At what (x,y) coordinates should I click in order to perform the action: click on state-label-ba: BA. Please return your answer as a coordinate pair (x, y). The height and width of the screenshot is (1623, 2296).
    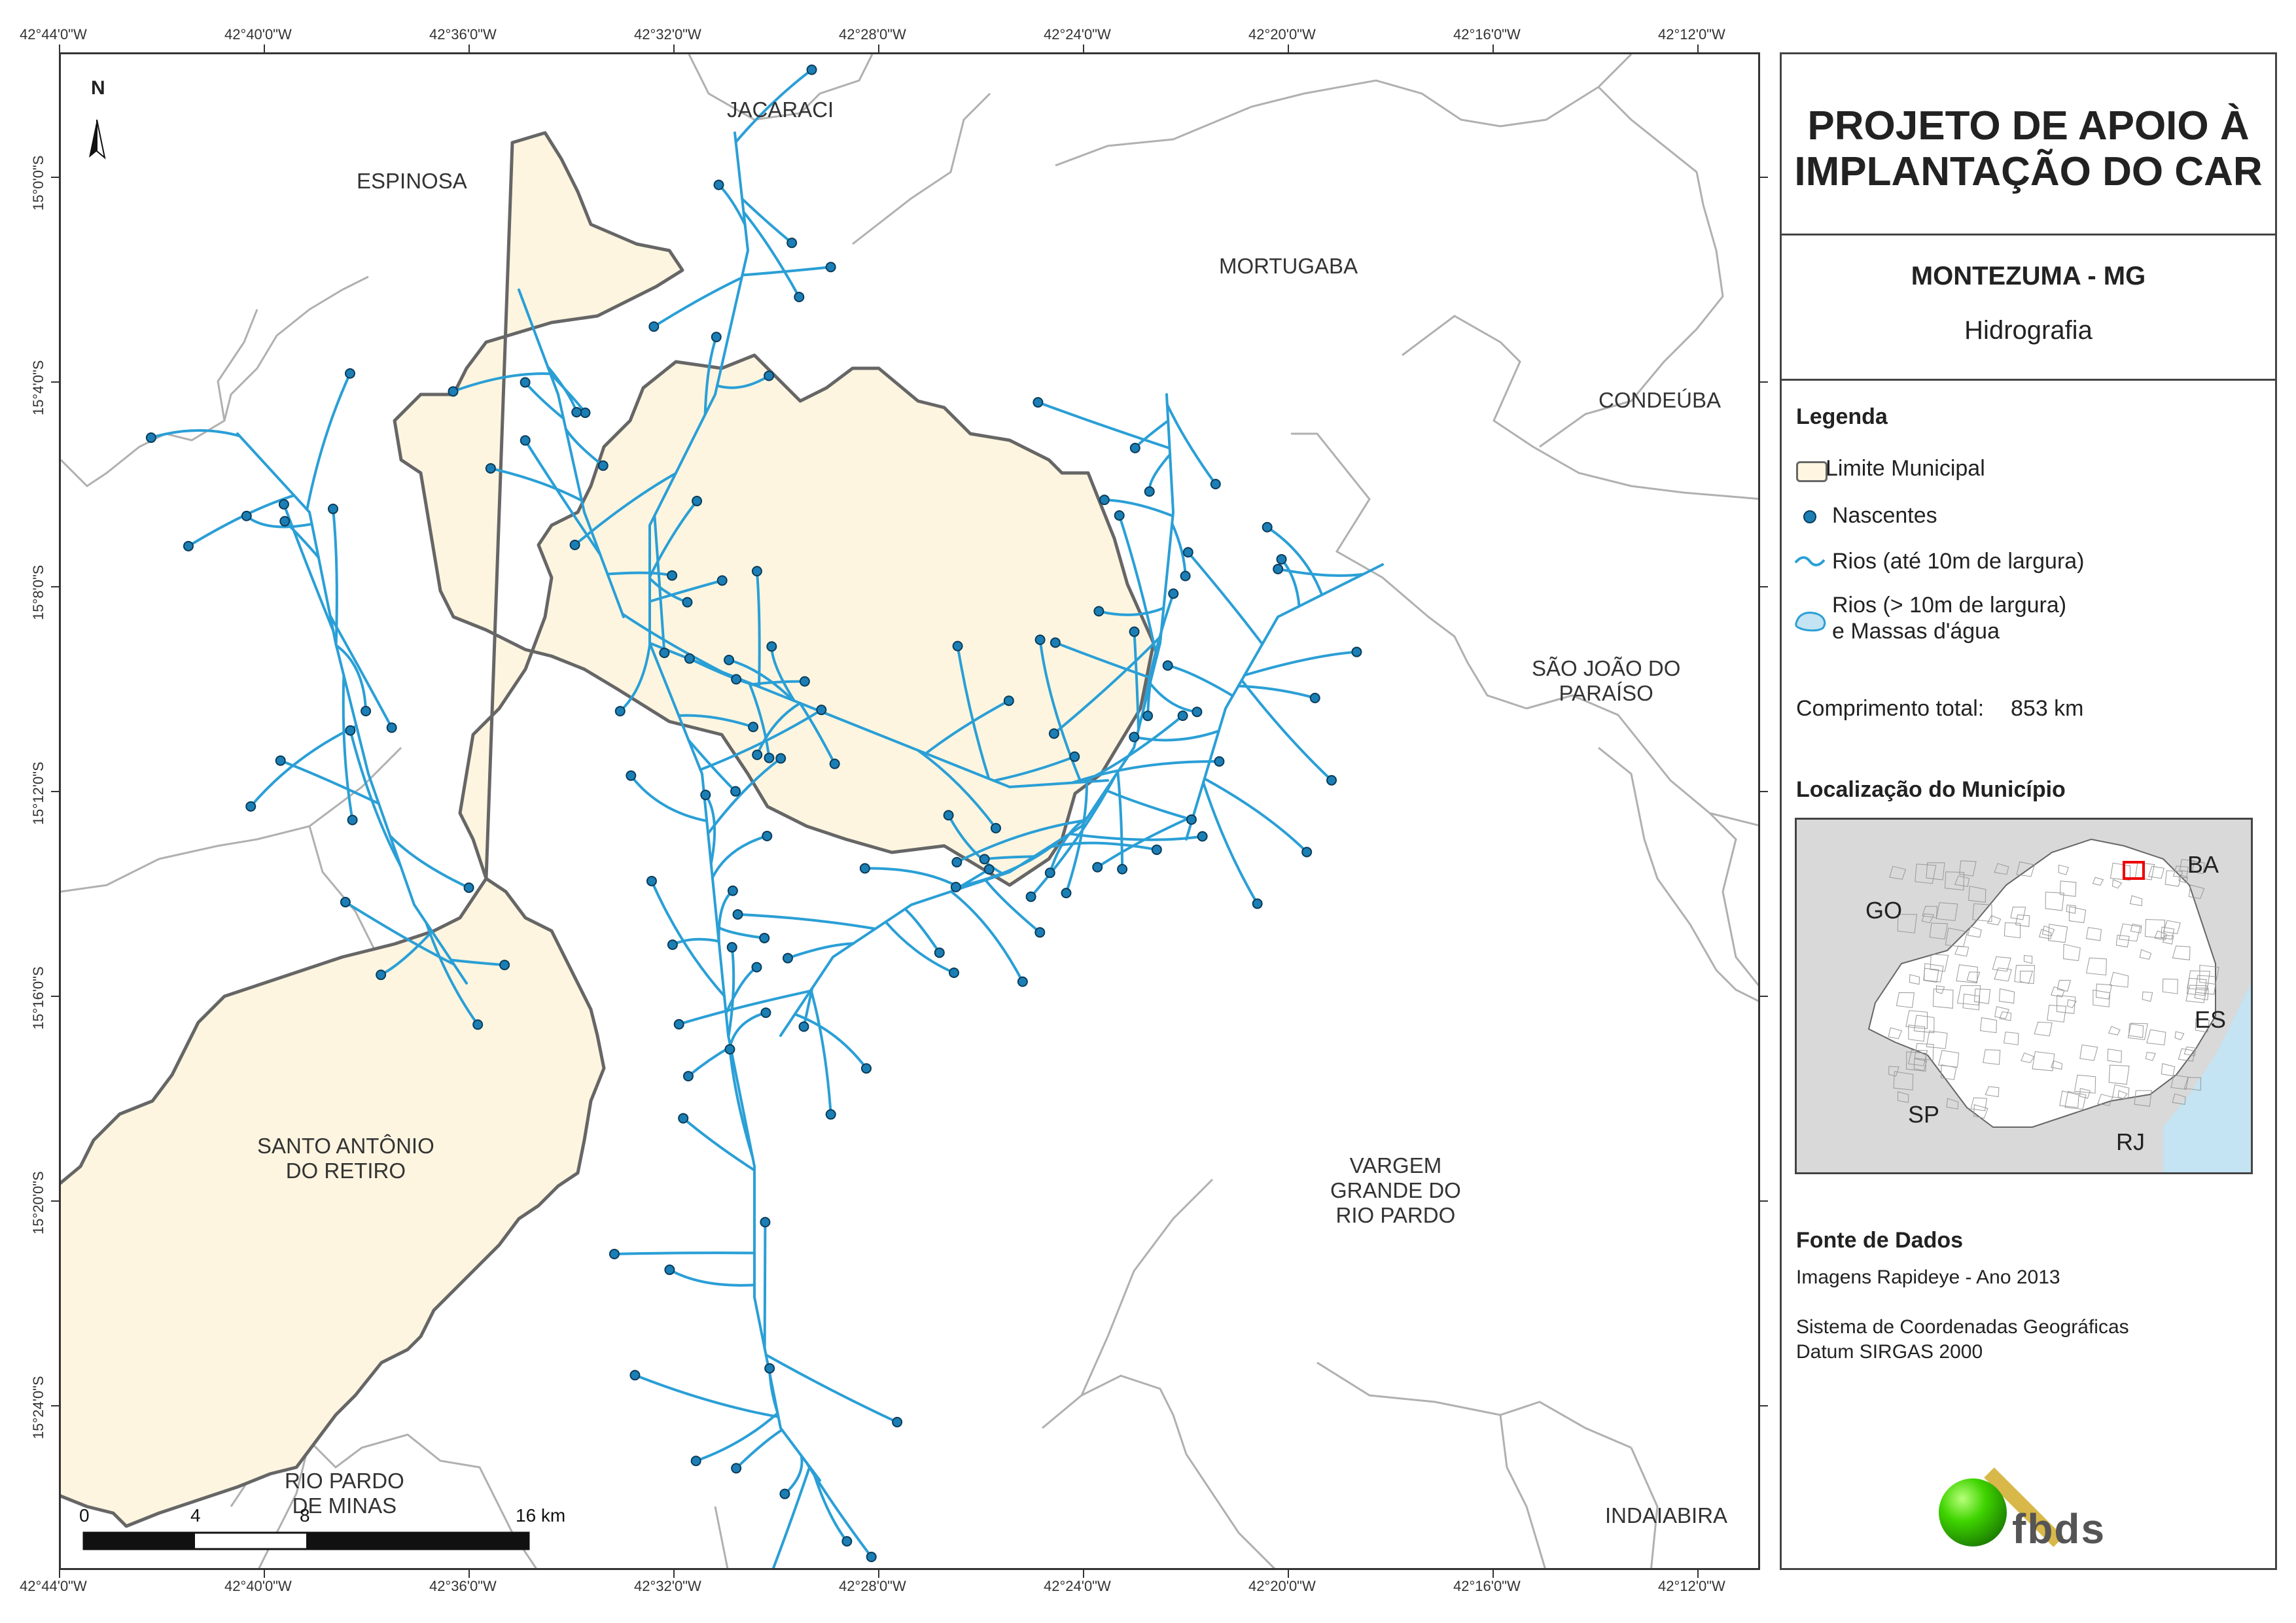
    Looking at the image, I should click on (2203, 865).